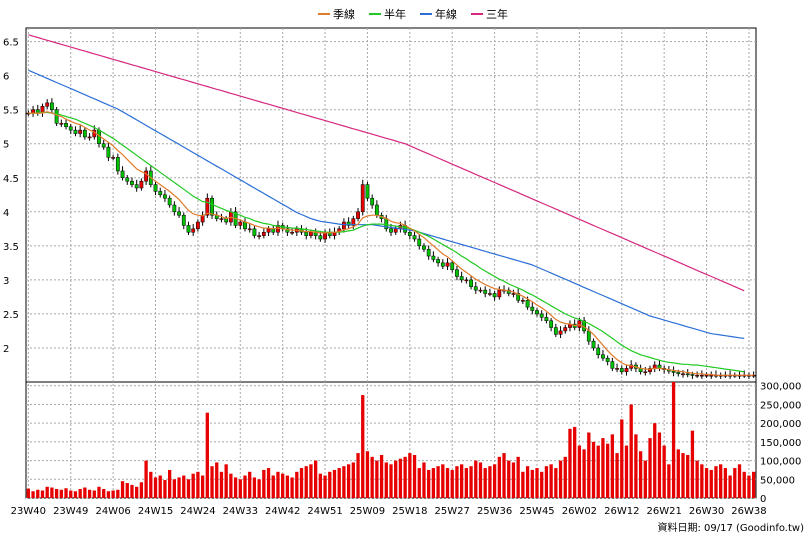  I want to click on x-tick-label: 24W33, so click(240, 511).